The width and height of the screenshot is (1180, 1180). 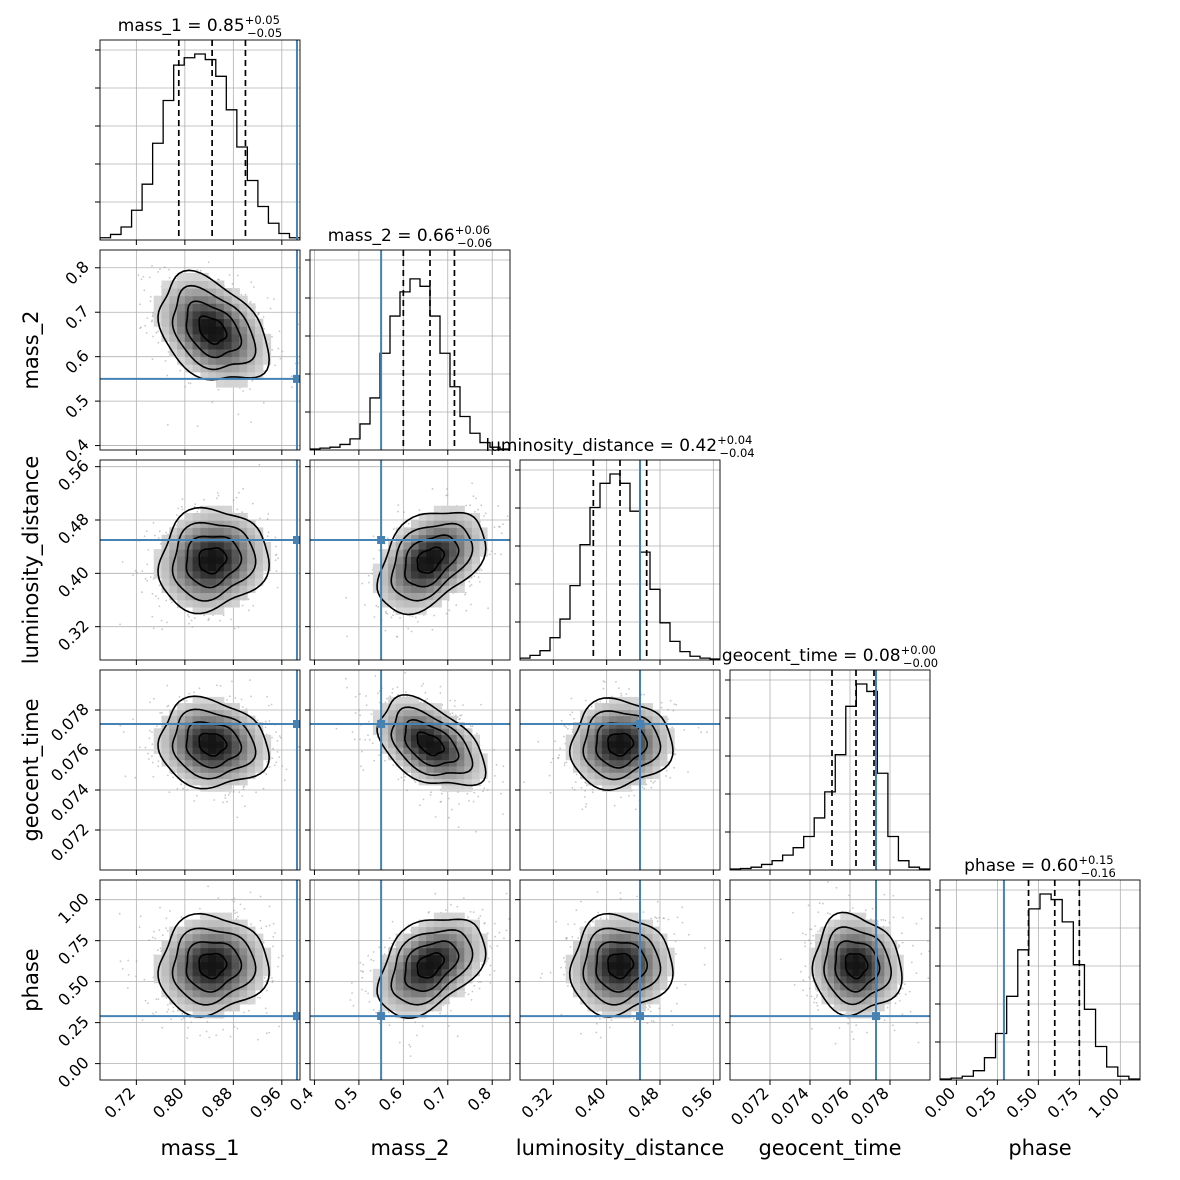 What do you see at coordinates (76, 361) in the screenshot?
I see `y-tick-label: 0.6` at bounding box center [76, 361].